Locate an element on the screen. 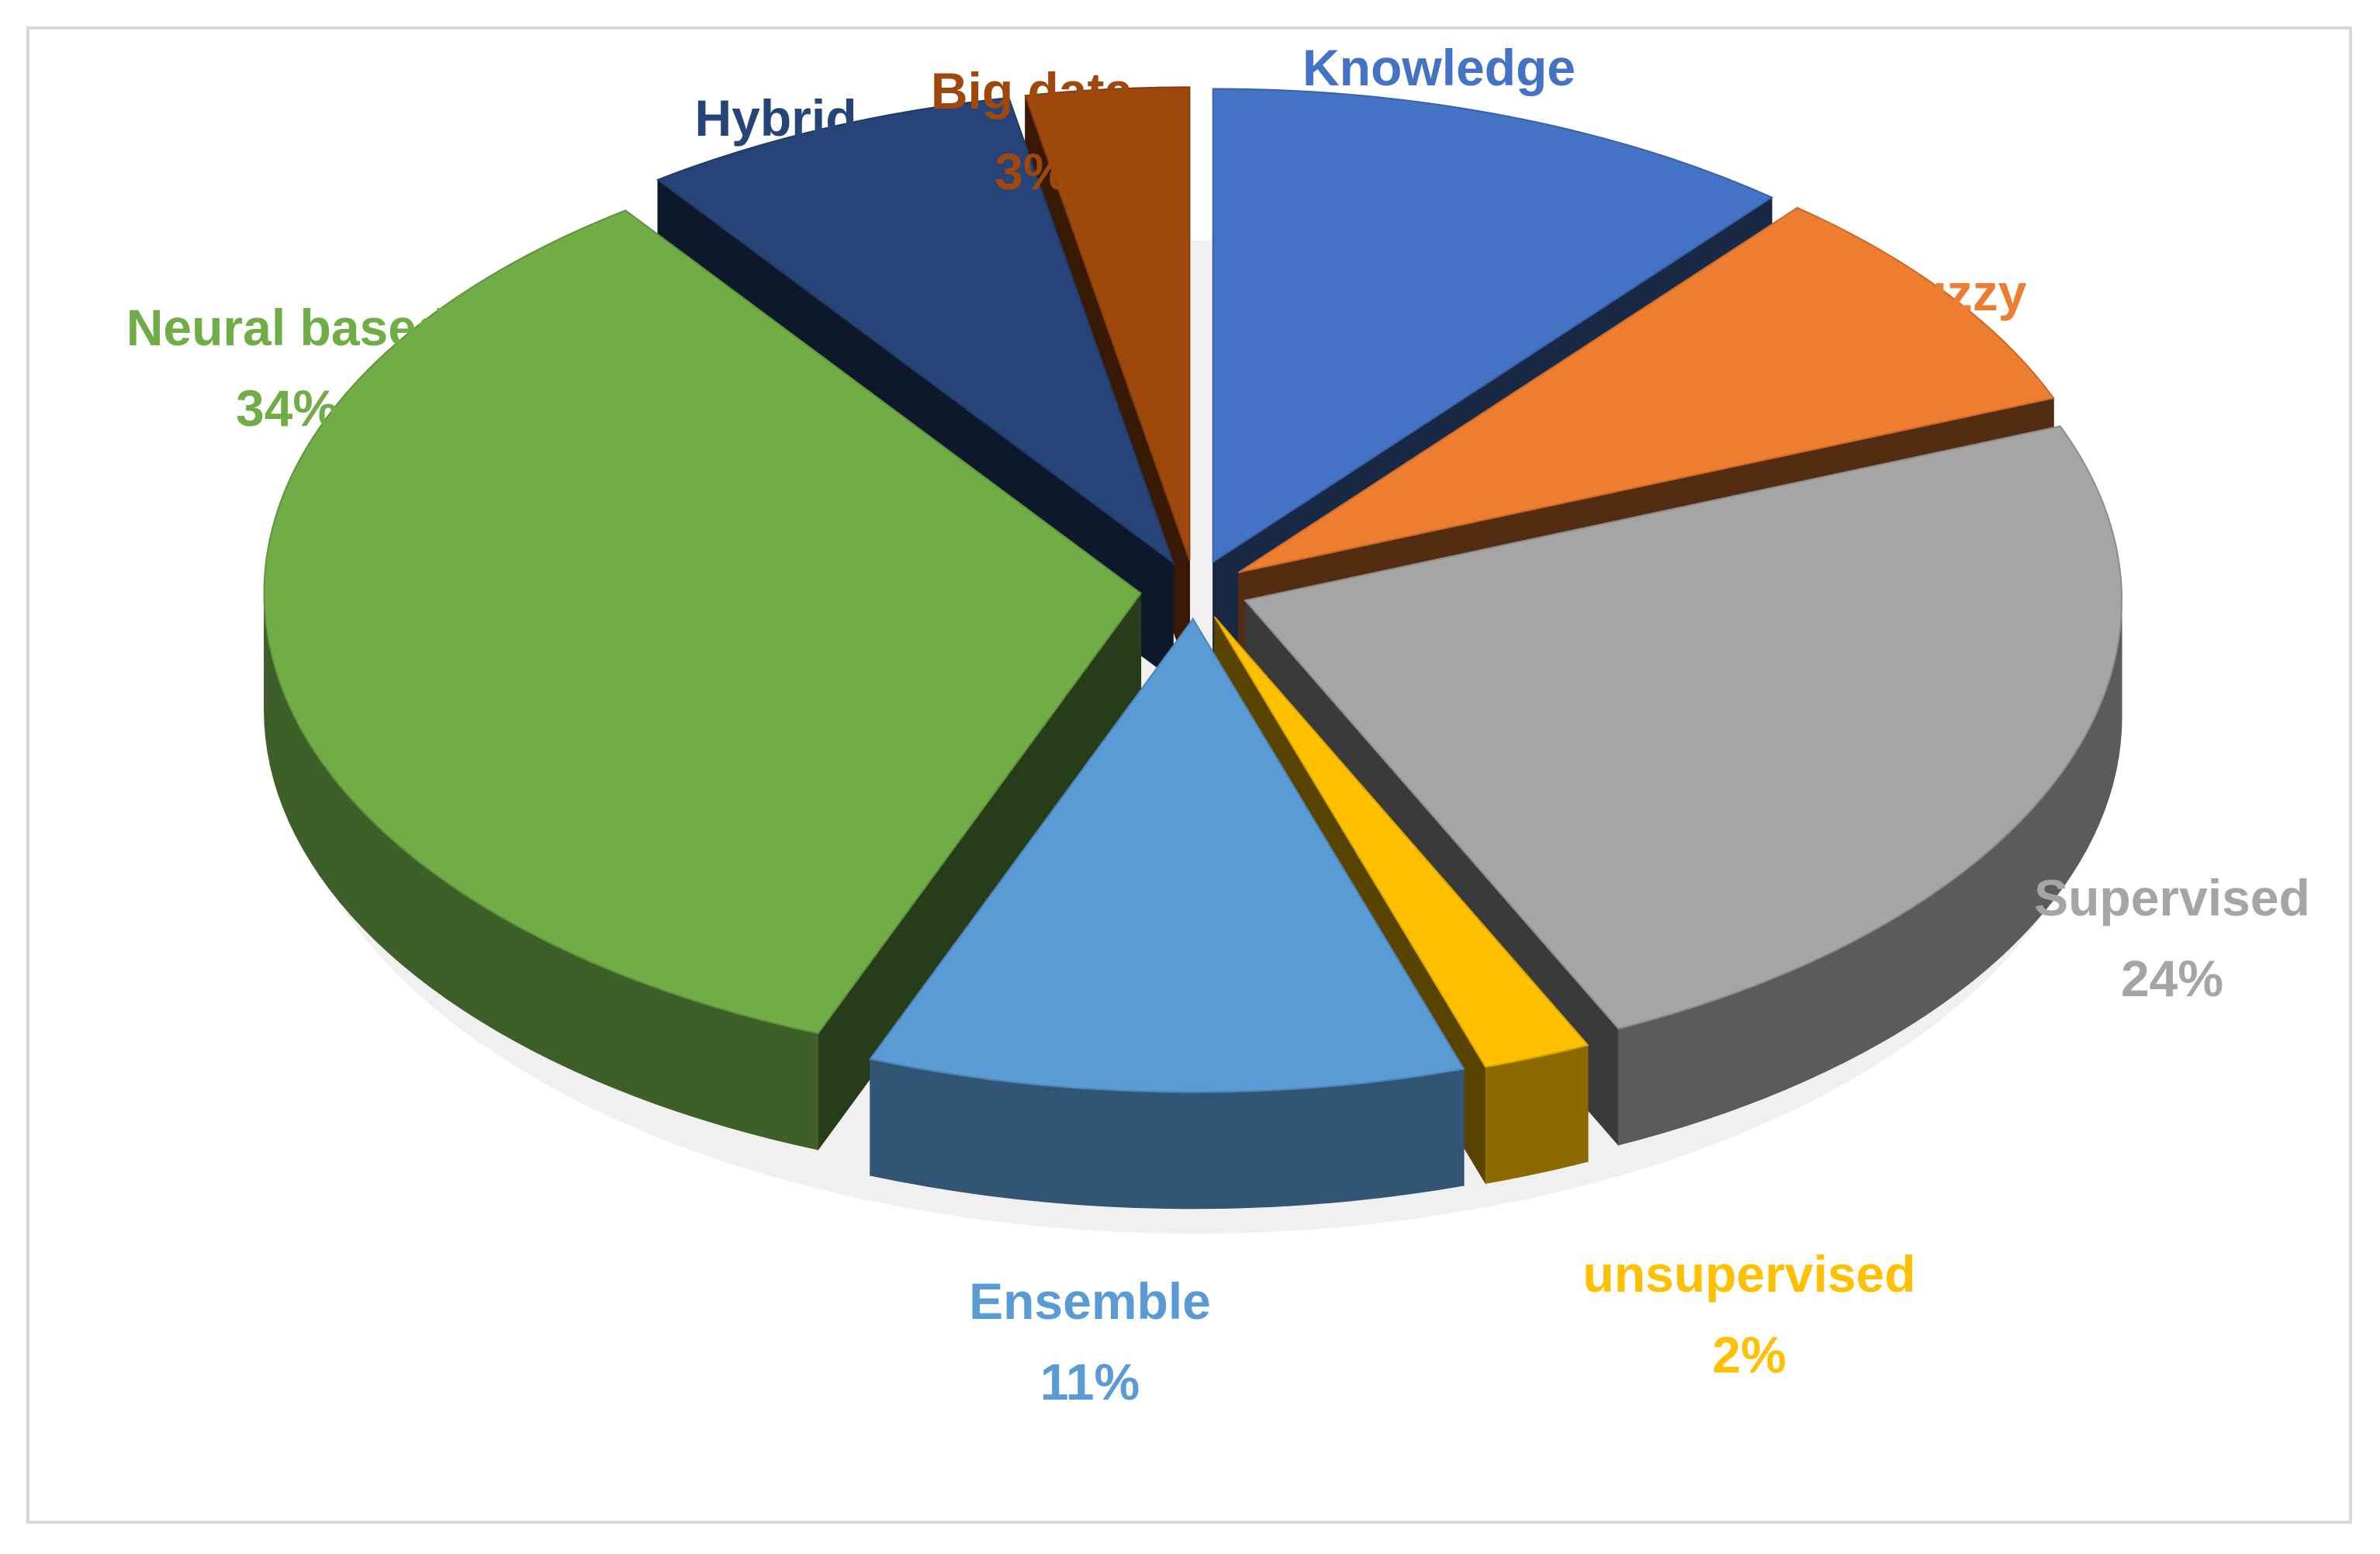 The height and width of the screenshot is (1554, 2380). slice-label-0-1: base is located at coordinates (1439, 148).